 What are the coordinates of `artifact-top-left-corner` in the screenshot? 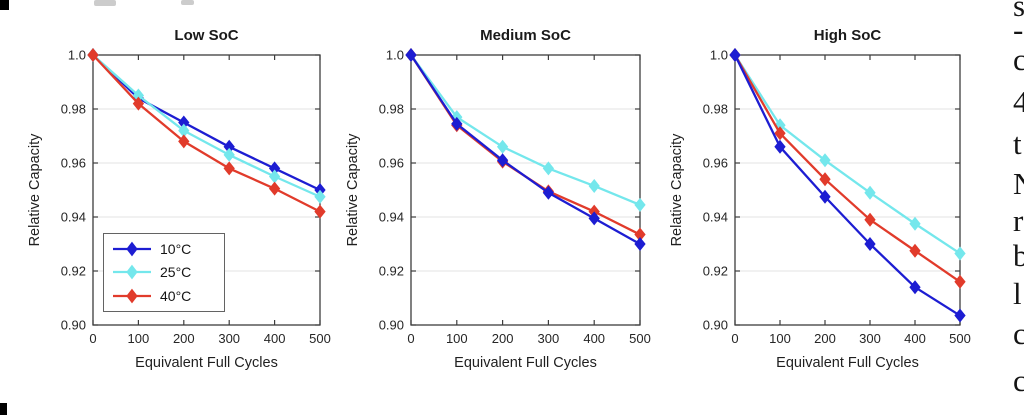 It's located at (4, 5).